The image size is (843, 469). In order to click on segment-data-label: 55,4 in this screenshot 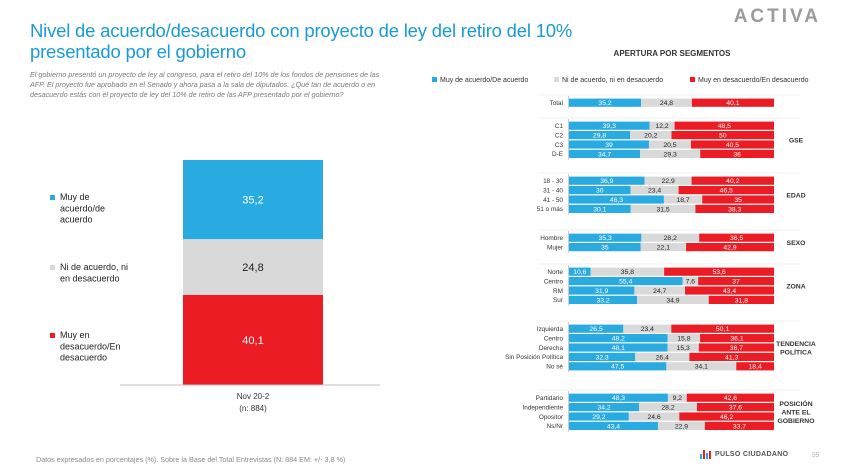, I will do `click(625, 282)`.